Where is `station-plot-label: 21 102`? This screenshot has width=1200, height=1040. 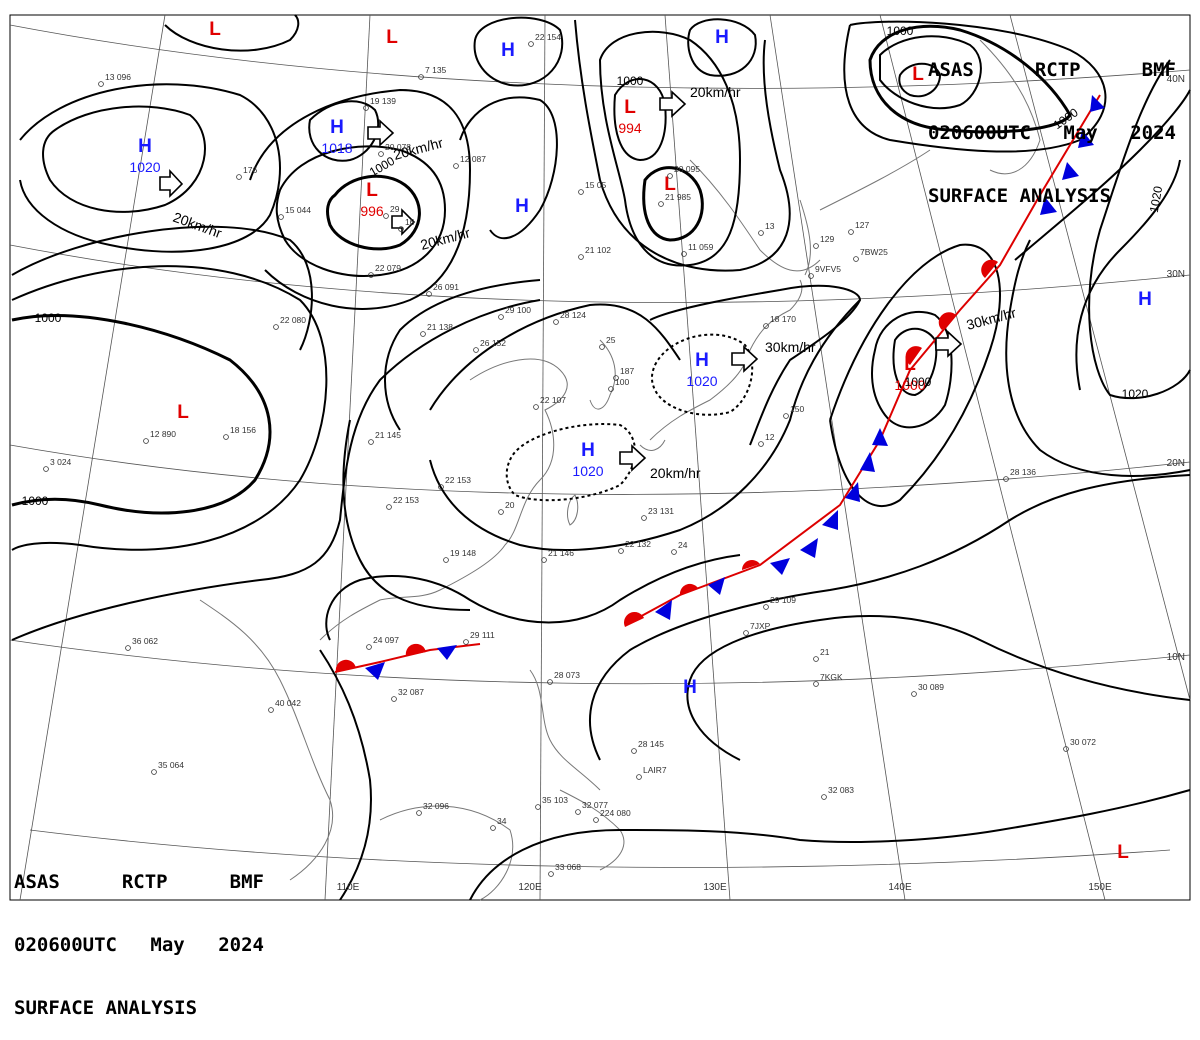 station-plot-label: 21 102 is located at coordinates (598, 250).